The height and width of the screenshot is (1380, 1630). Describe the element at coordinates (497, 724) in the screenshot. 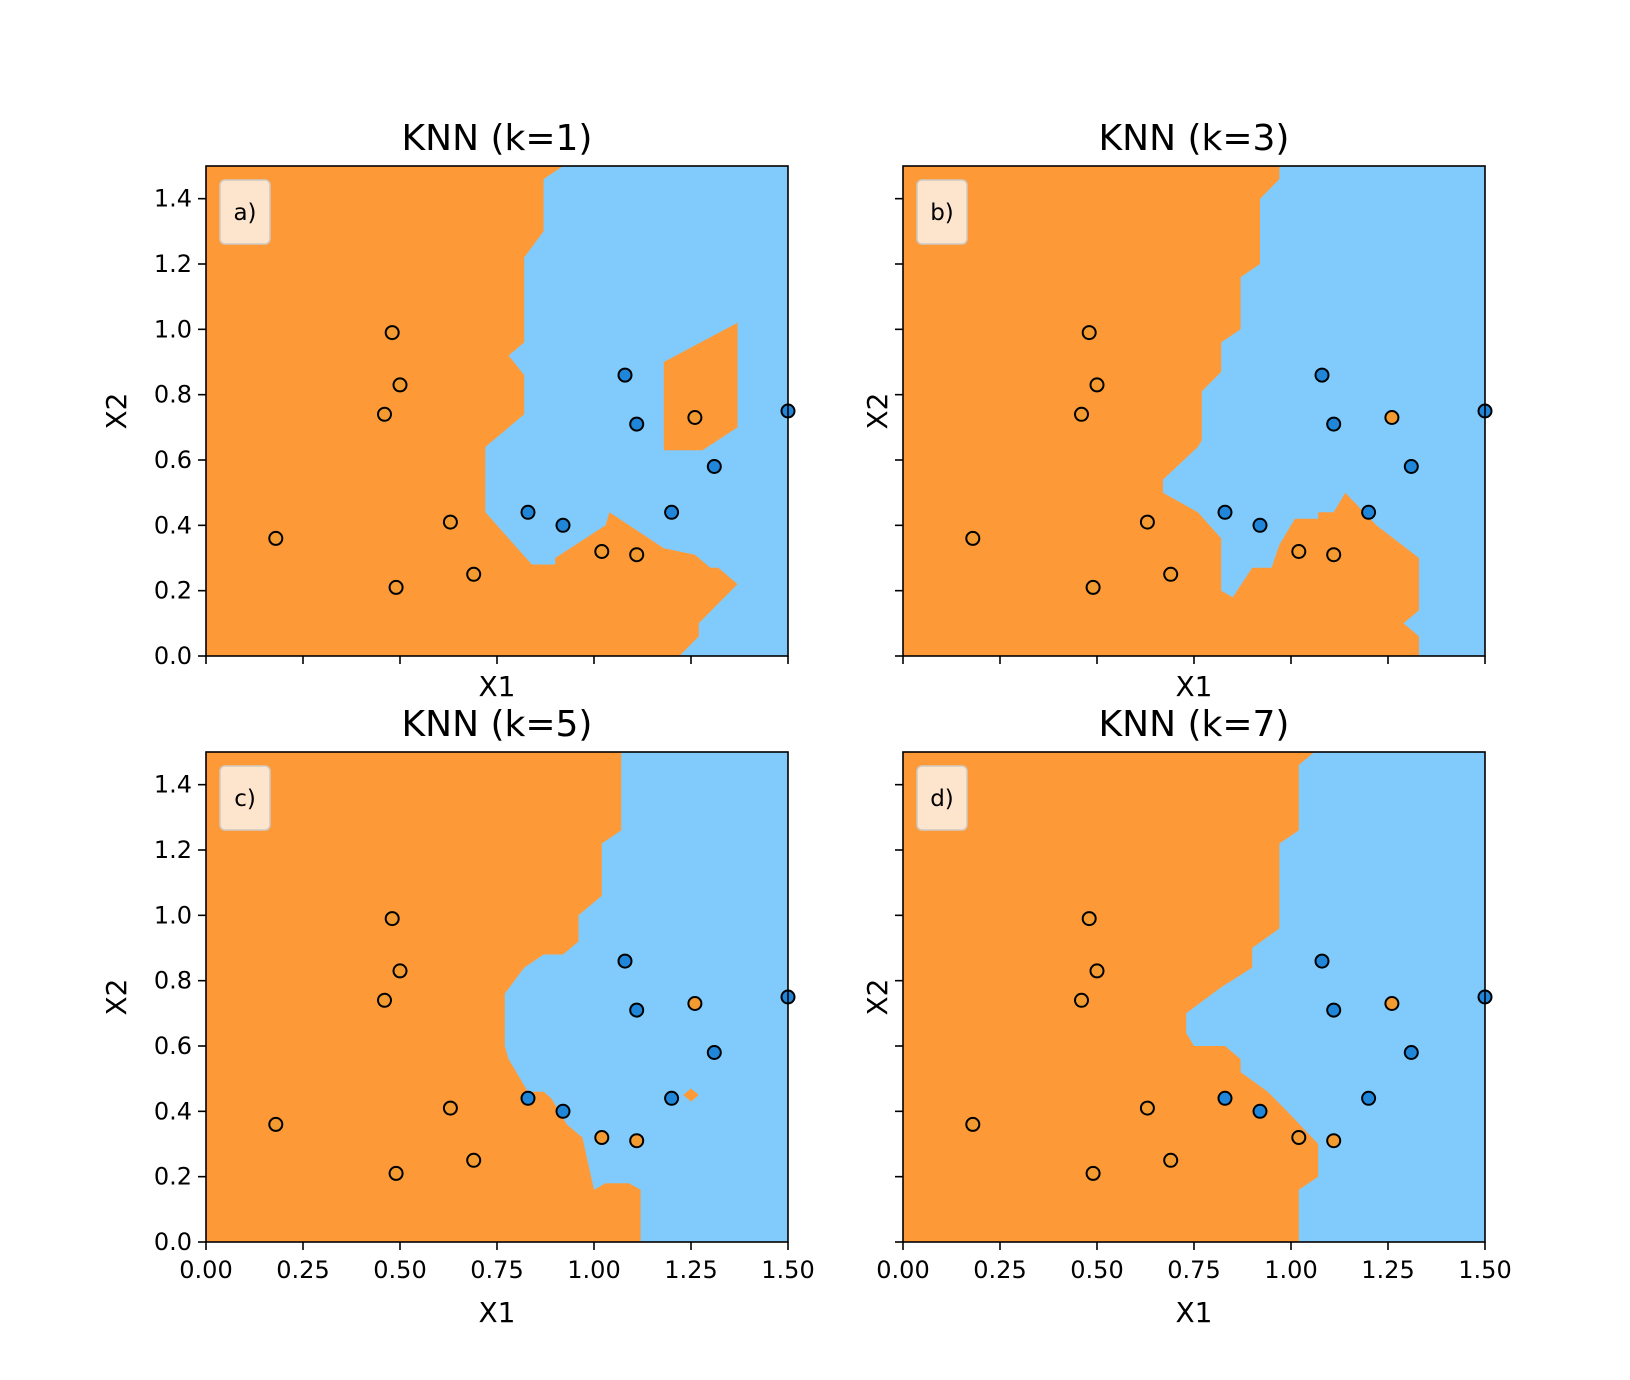

I see `panel-title: KNN (k=5)` at that location.